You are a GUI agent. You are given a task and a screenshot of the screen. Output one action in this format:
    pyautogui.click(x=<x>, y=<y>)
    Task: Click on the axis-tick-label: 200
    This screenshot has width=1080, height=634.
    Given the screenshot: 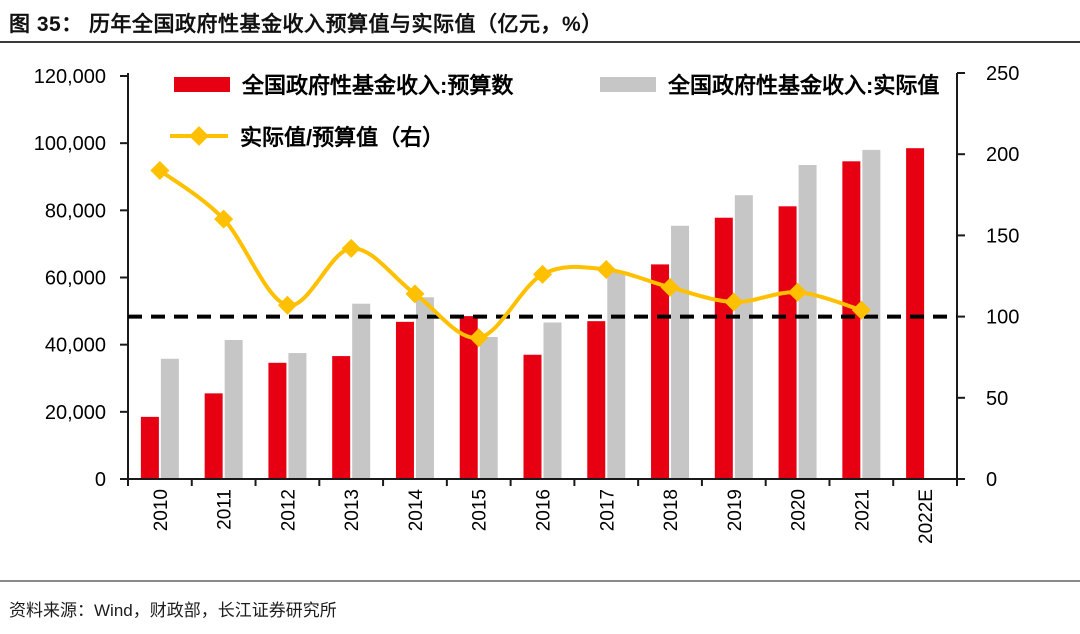 What is the action you would take?
    pyautogui.click(x=1002, y=155)
    